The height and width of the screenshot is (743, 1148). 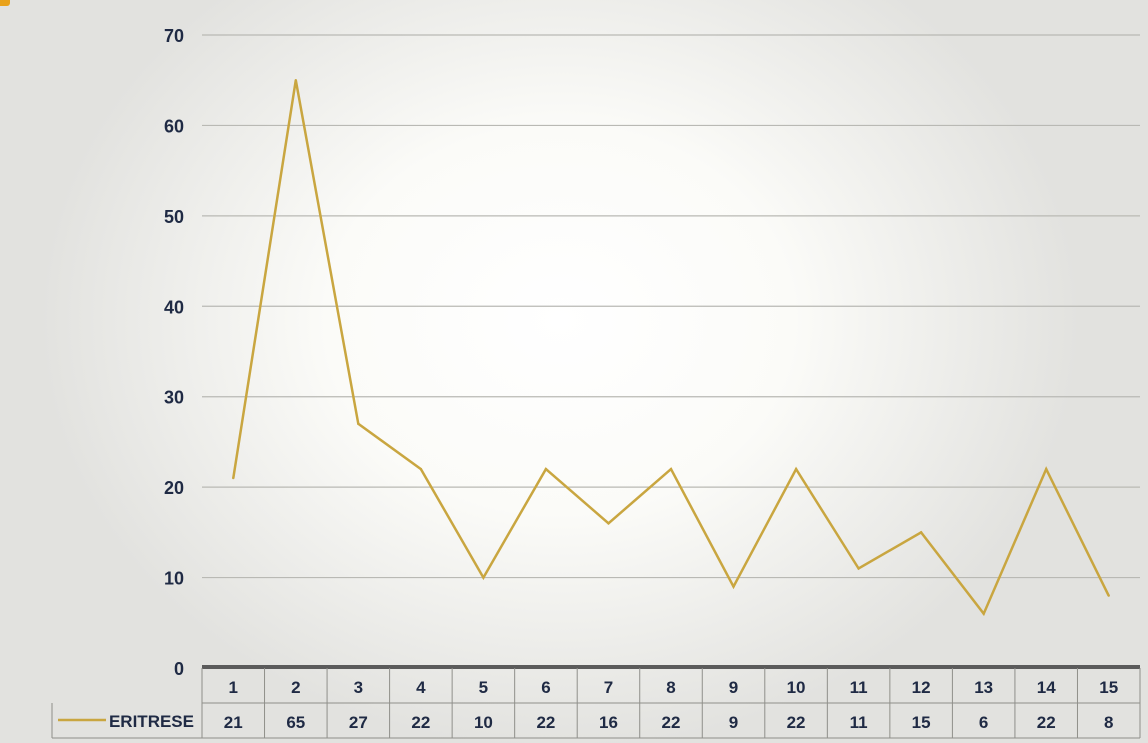 I want to click on table-value-cell: 11, so click(x=859, y=722).